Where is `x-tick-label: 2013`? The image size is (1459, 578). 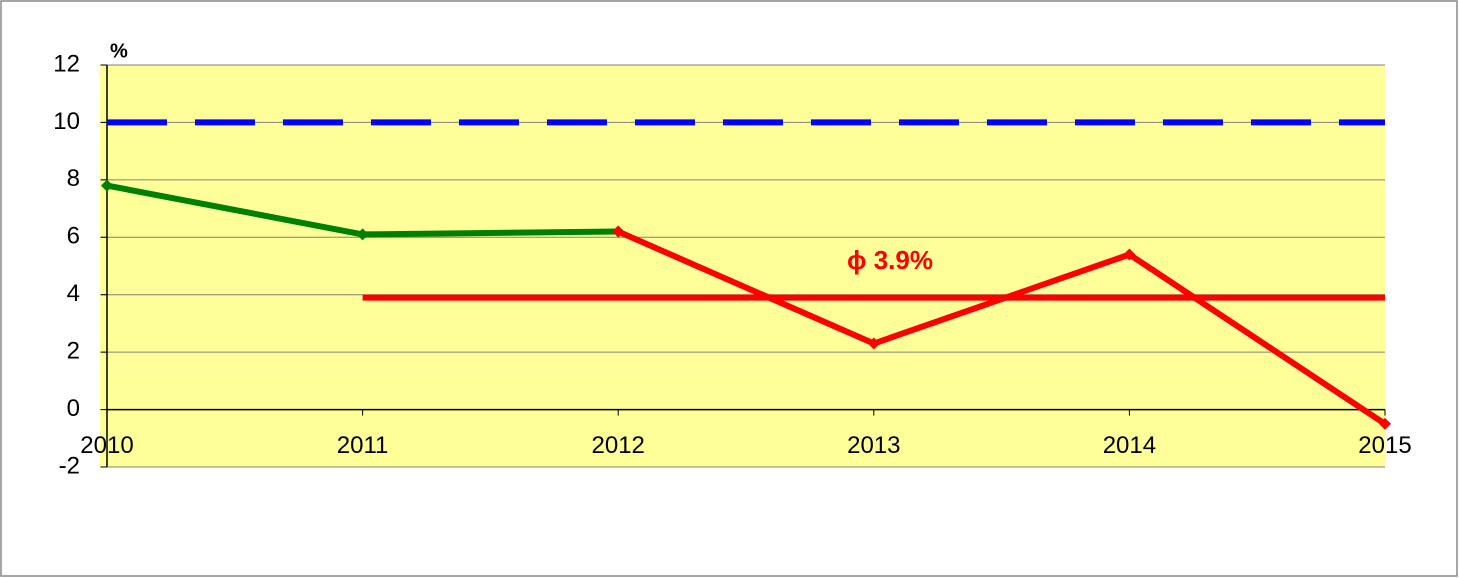 x-tick-label: 2013 is located at coordinates (873, 445).